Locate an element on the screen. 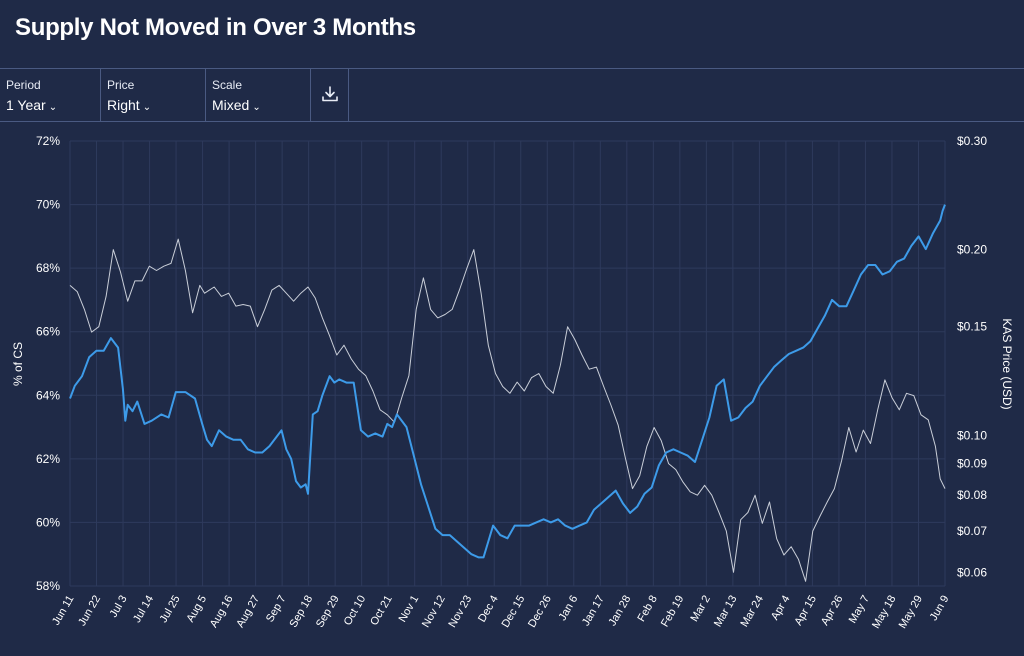 This screenshot has width=1024, height=656. x-tick-label: Aug 5 is located at coordinates (196, 609).